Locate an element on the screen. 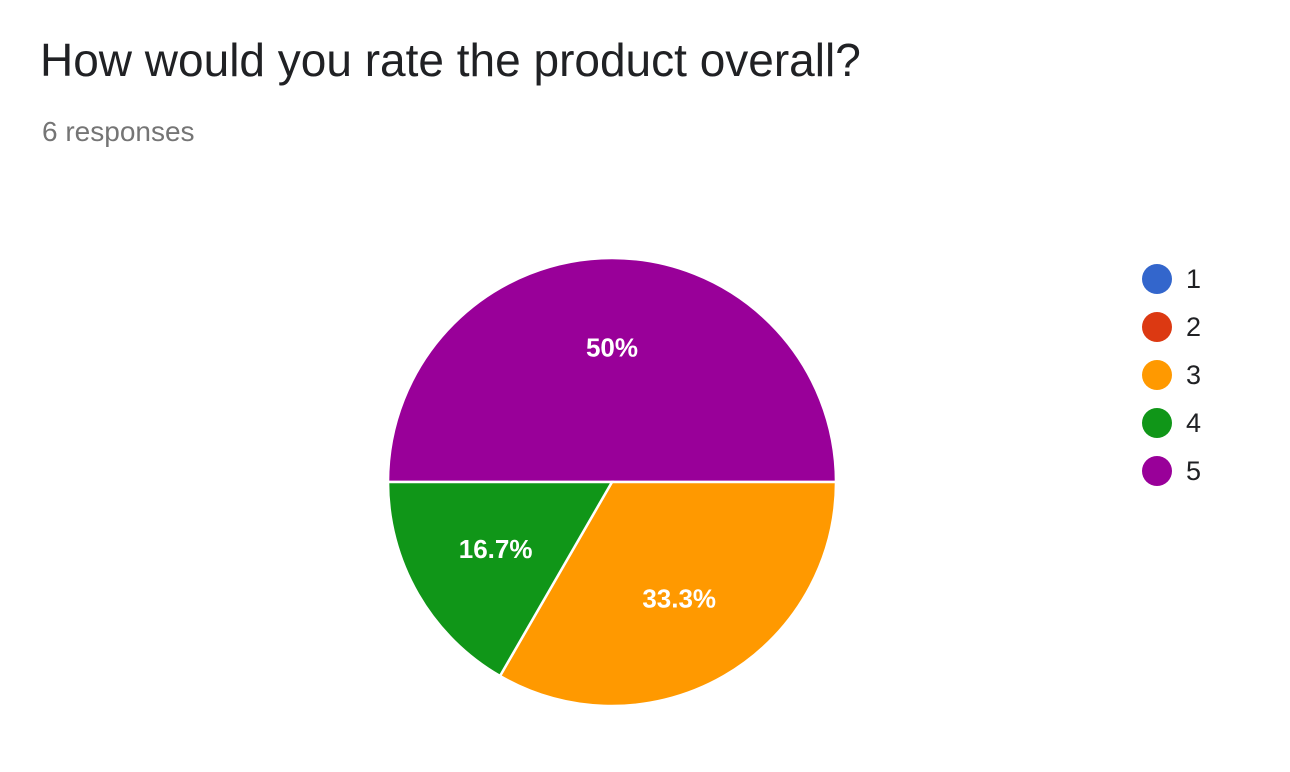  legend-item-1: 1 is located at coordinates (1171, 279).